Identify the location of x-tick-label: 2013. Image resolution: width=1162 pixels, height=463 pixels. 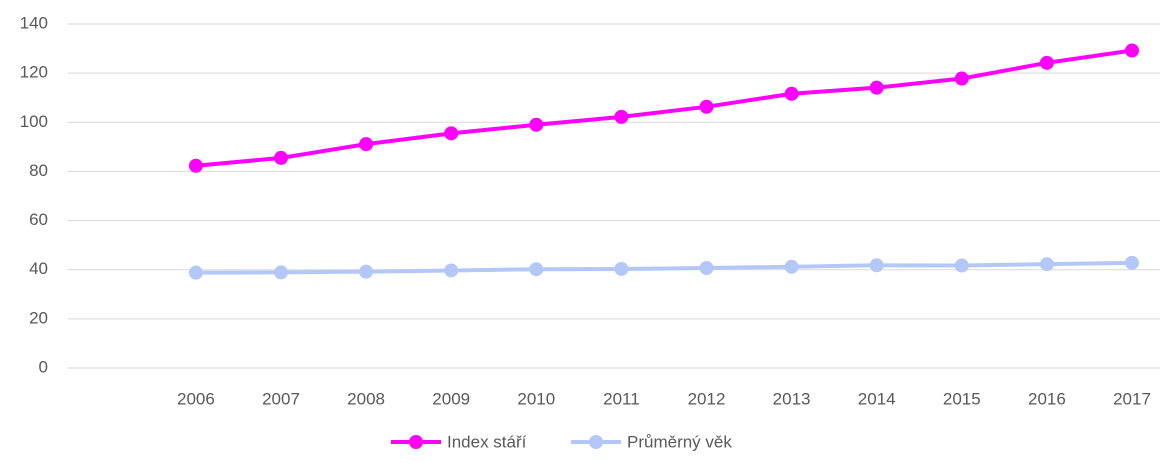
(792, 398).